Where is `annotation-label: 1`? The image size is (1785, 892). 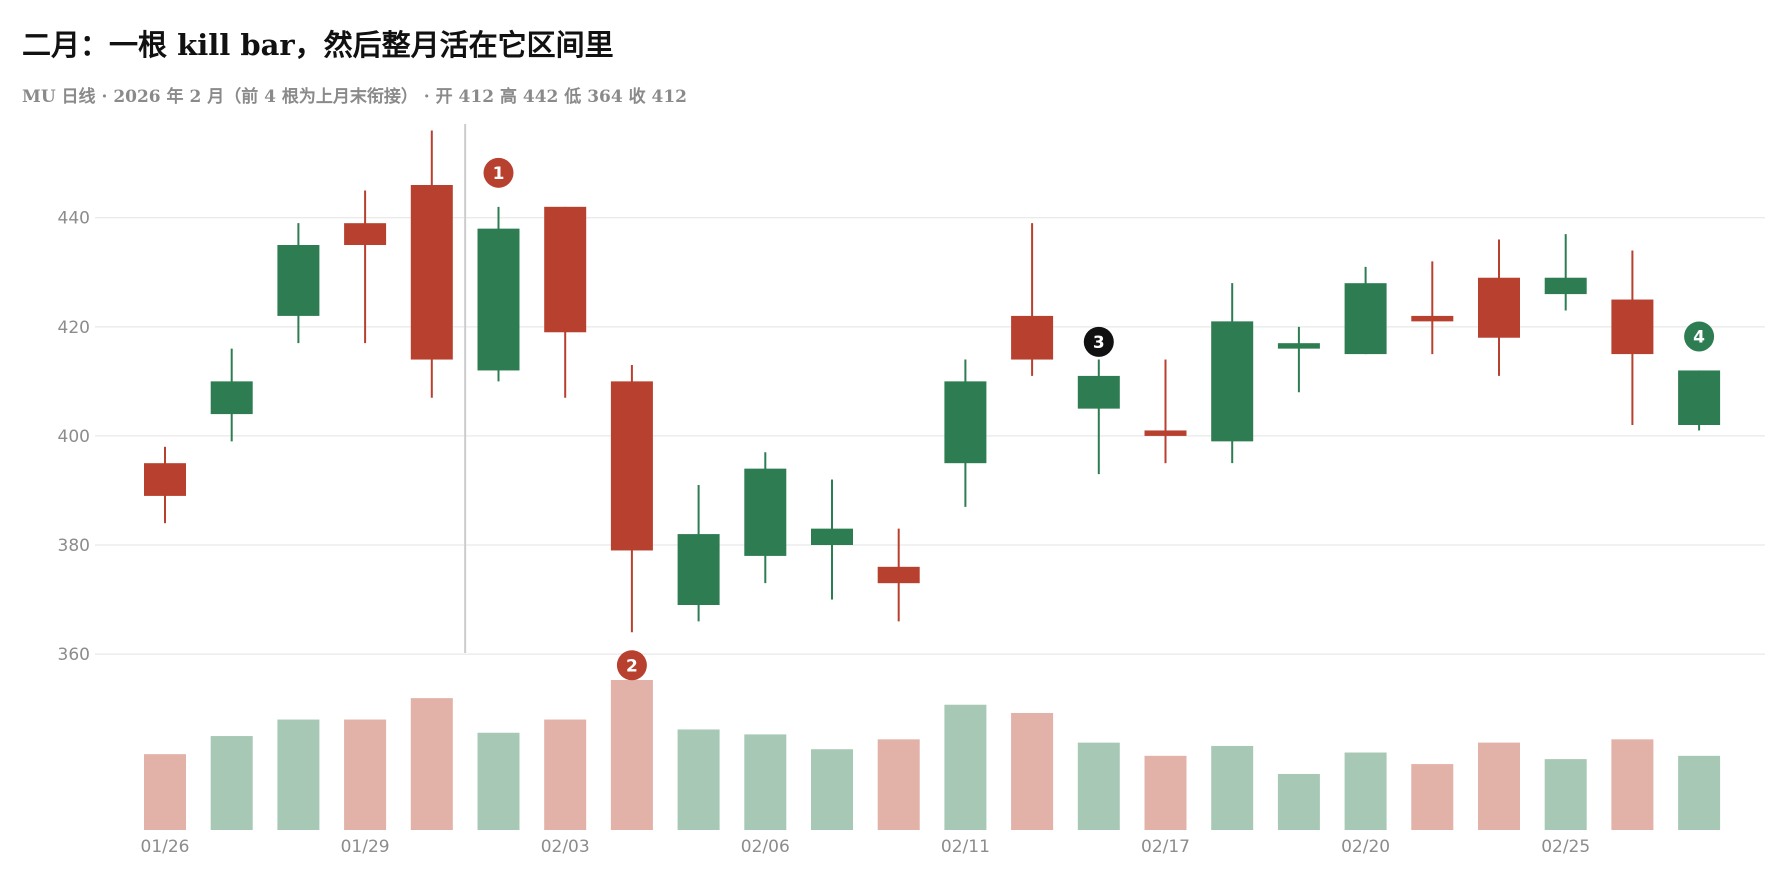 annotation-label: 1 is located at coordinates (499, 174).